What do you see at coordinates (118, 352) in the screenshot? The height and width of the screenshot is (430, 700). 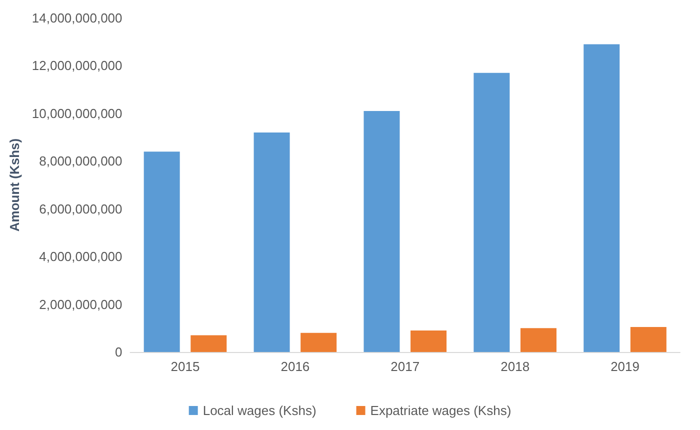 I see `y-tick-label: 0` at bounding box center [118, 352].